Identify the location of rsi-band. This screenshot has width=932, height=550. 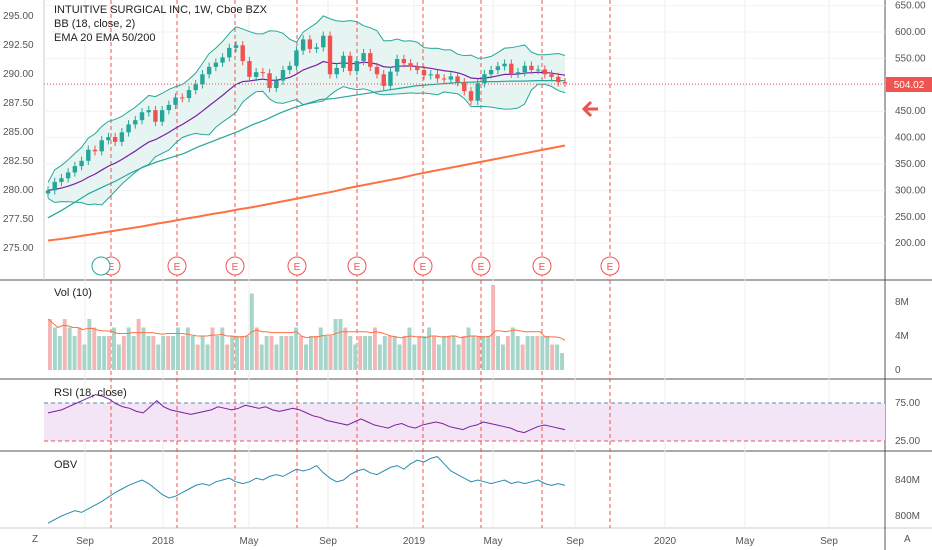
(464, 422).